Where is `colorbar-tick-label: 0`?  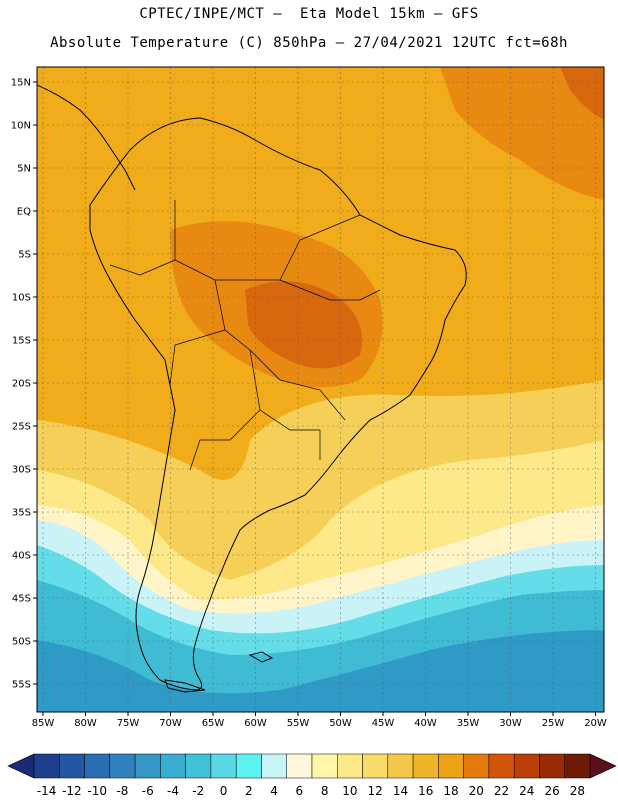 colorbar-tick-label: 0 is located at coordinates (224, 791).